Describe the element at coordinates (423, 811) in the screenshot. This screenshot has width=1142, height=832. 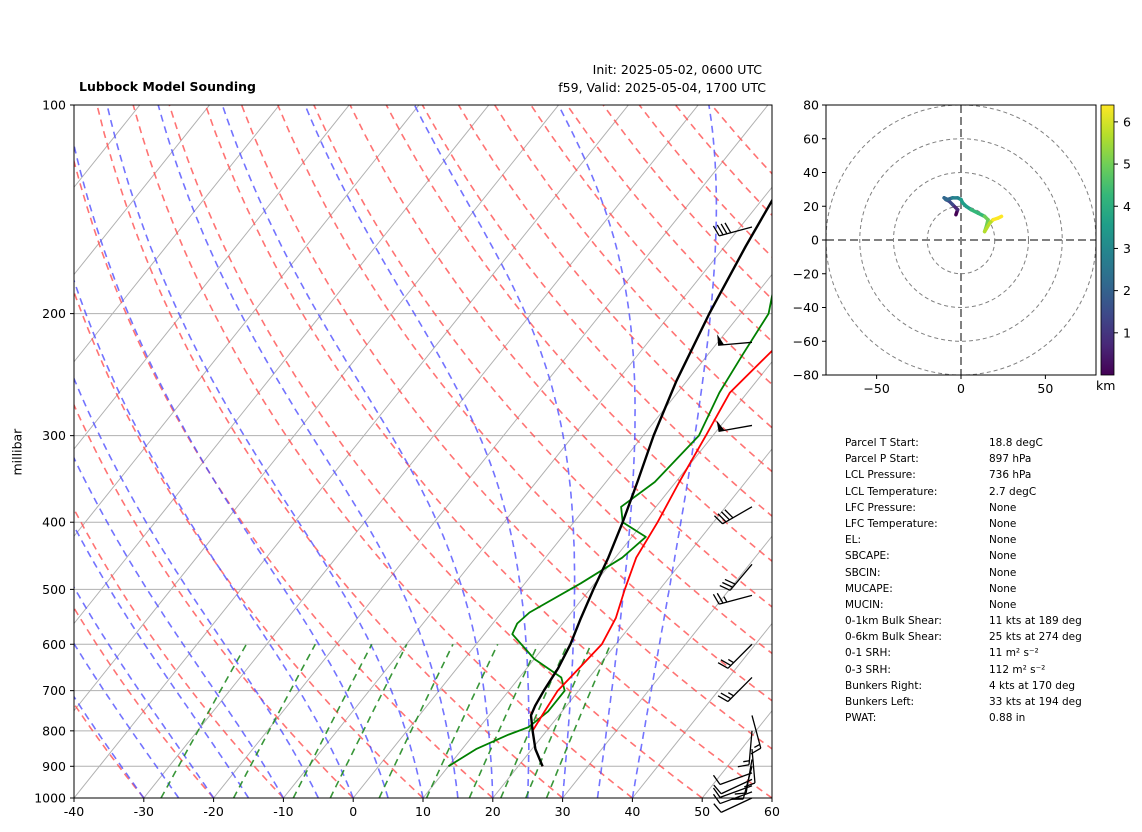
I see `x-tick-label: 10` at that location.